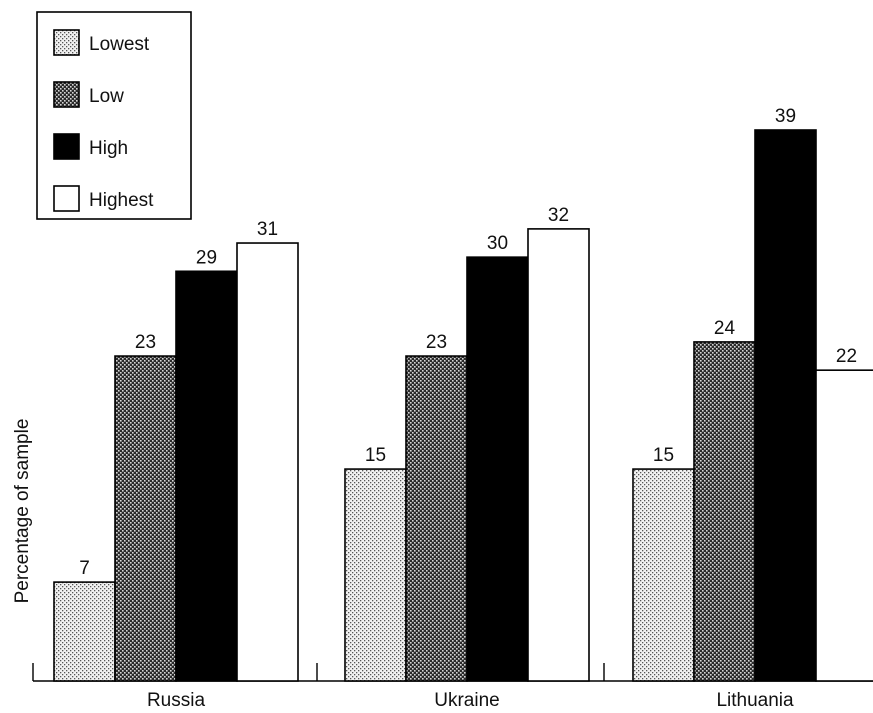  What do you see at coordinates (66, 94) in the screenshot?
I see `legend-swatch-low` at bounding box center [66, 94].